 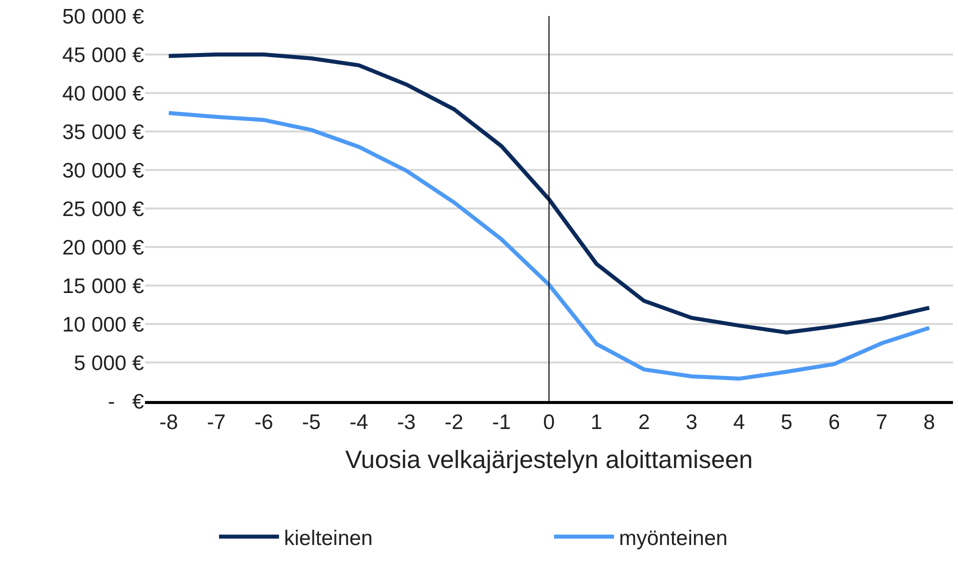 What do you see at coordinates (406, 422) in the screenshot?
I see `x-tick-label: -3` at bounding box center [406, 422].